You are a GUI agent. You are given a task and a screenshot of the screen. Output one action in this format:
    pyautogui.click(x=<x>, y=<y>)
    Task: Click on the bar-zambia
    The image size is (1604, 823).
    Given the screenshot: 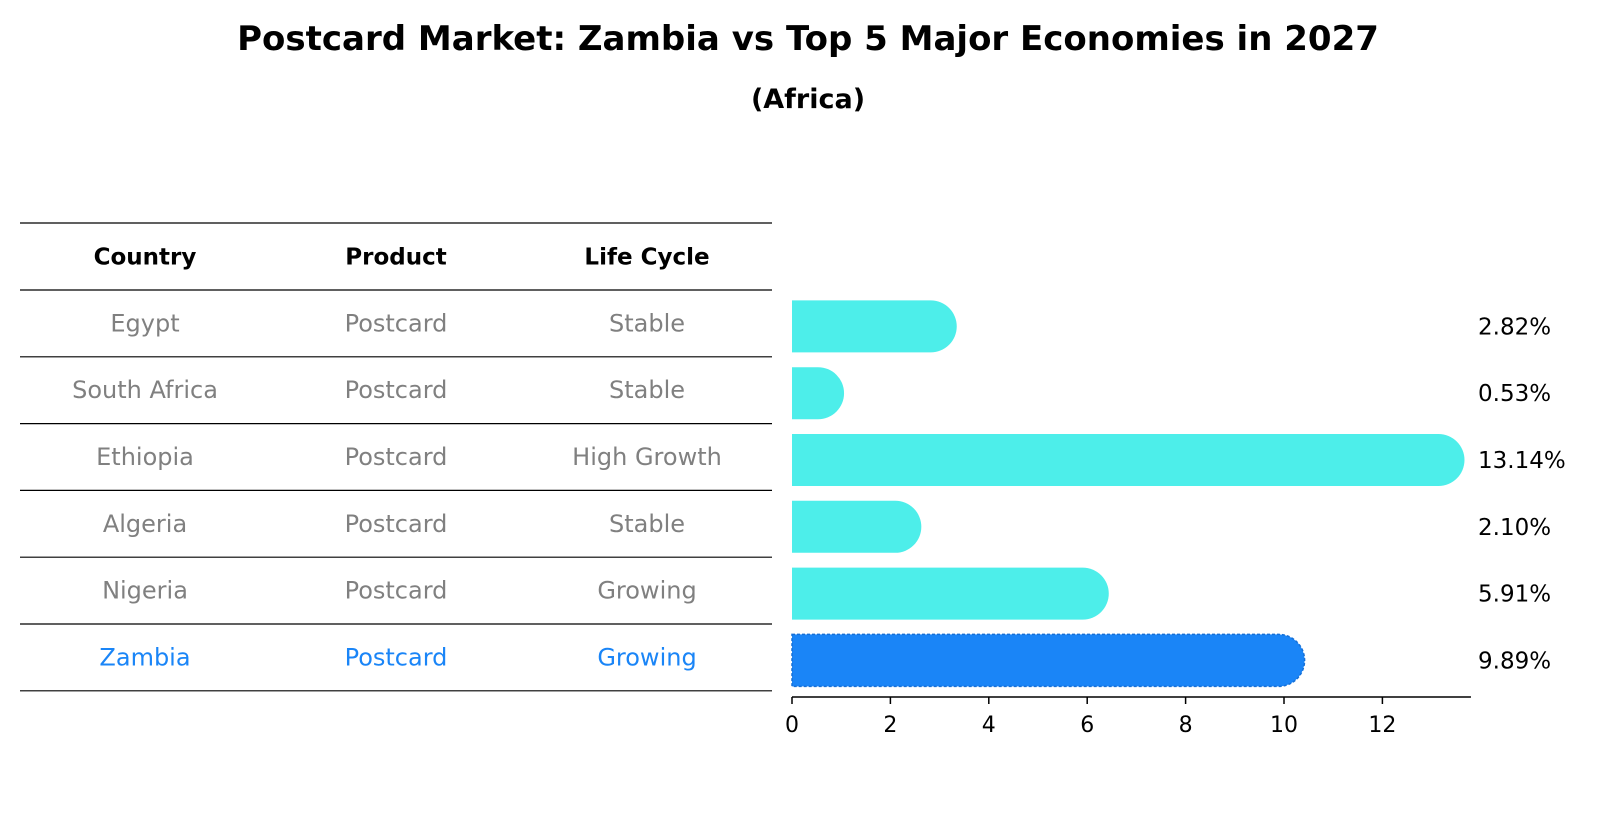 What is the action you would take?
    pyautogui.click(x=1048, y=660)
    